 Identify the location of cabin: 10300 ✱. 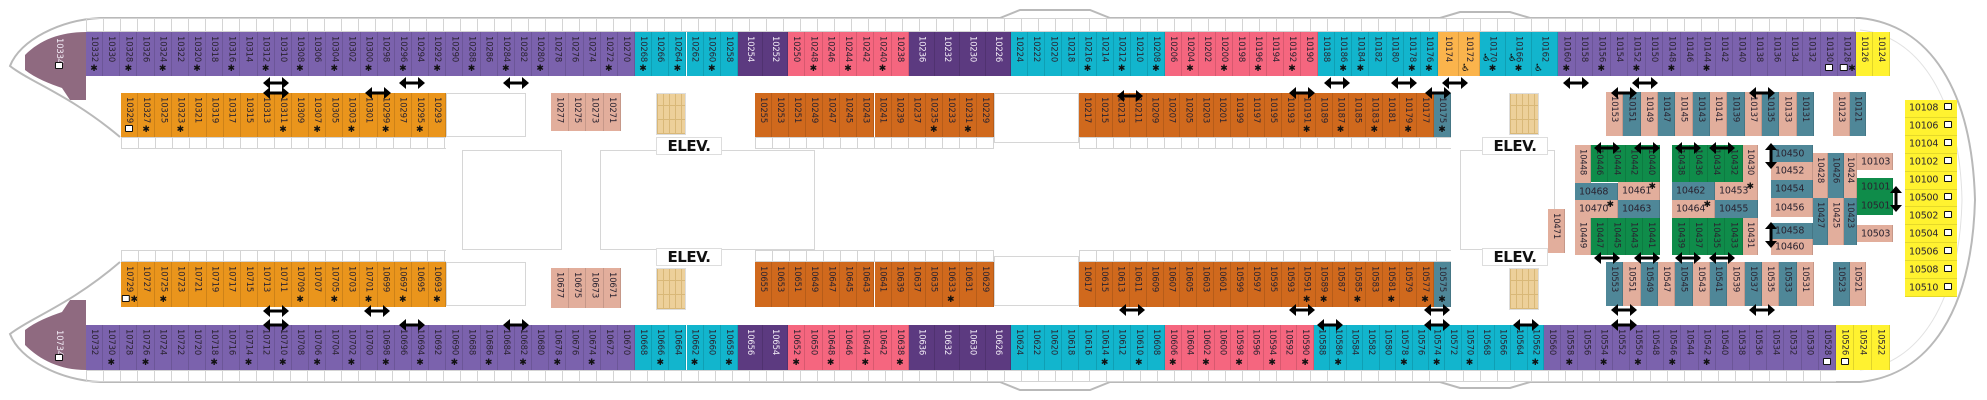
(369, 54).